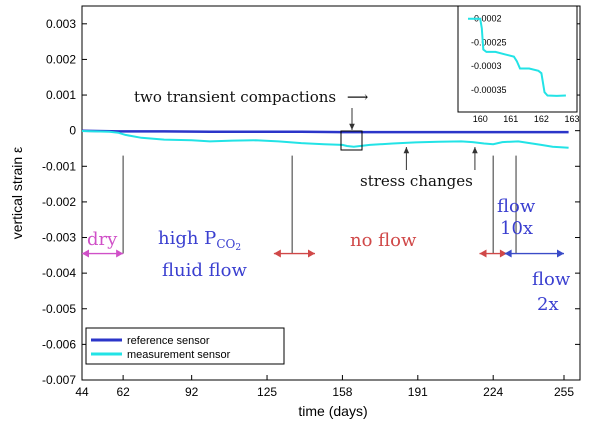 The image size is (597, 423). I want to click on y-tick-label: -0.001, so click(59, 166).